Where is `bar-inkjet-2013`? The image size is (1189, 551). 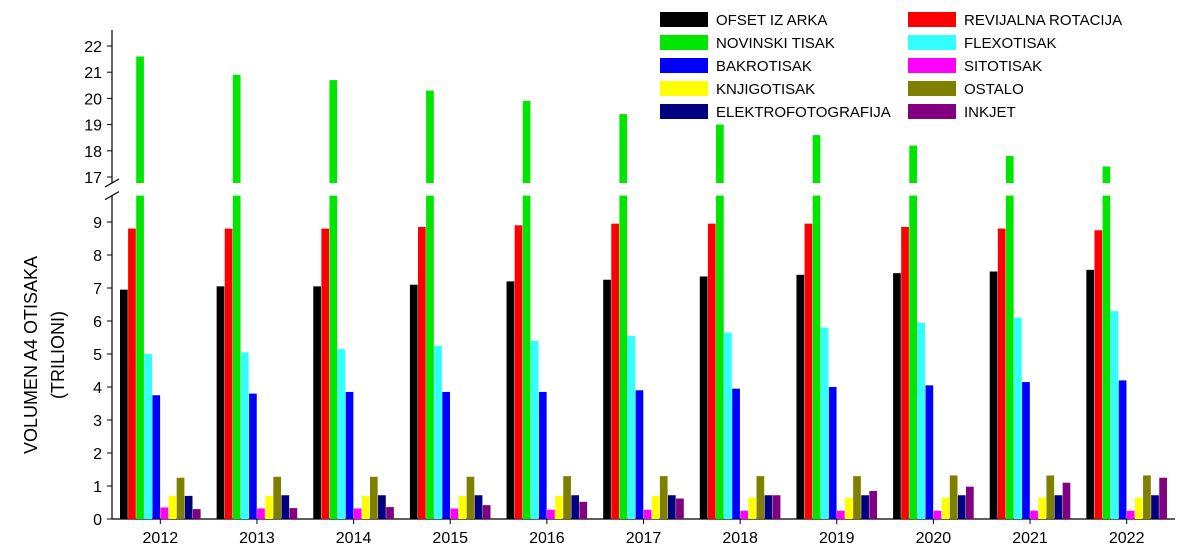 bar-inkjet-2013 is located at coordinates (293, 513).